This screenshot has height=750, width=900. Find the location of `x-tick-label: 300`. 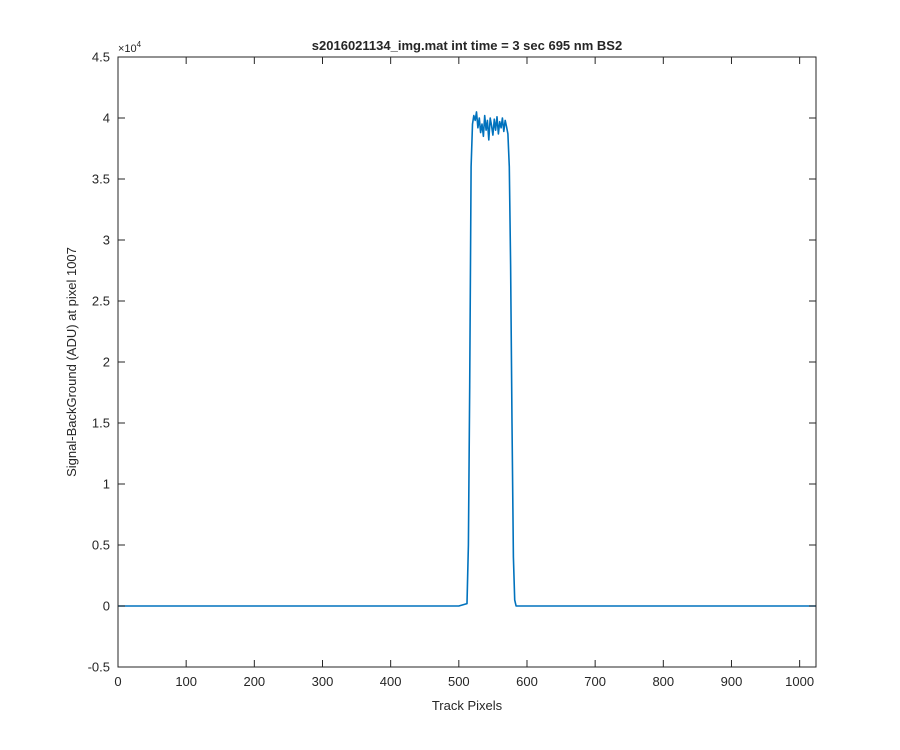

x-tick-label: 300 is located at coordinates (323, 681).